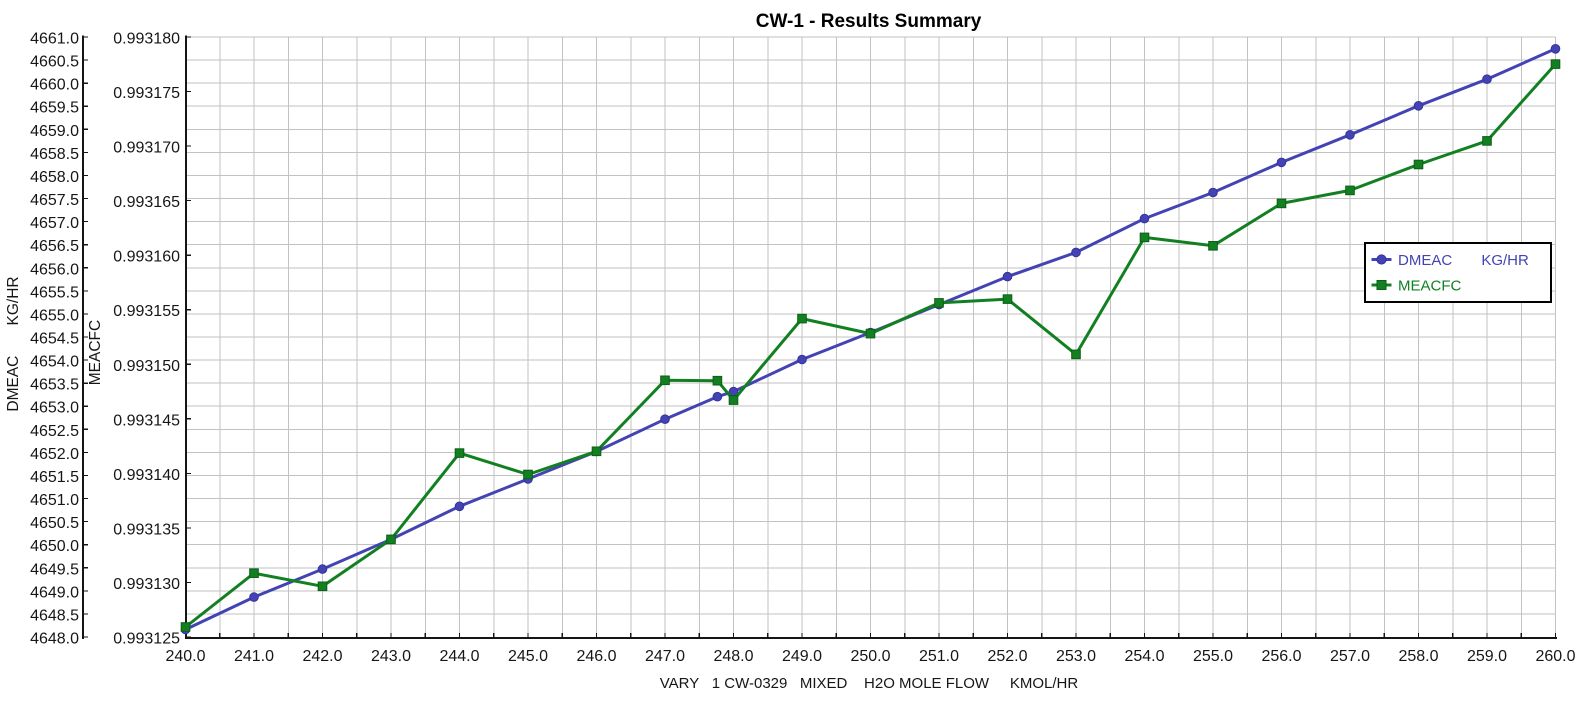 The image size is (1580, 708). What do you see at coordinates (54, 546) in the screenshot?
I see `svg-text: 4650.0` at bounding box center [54, 546].